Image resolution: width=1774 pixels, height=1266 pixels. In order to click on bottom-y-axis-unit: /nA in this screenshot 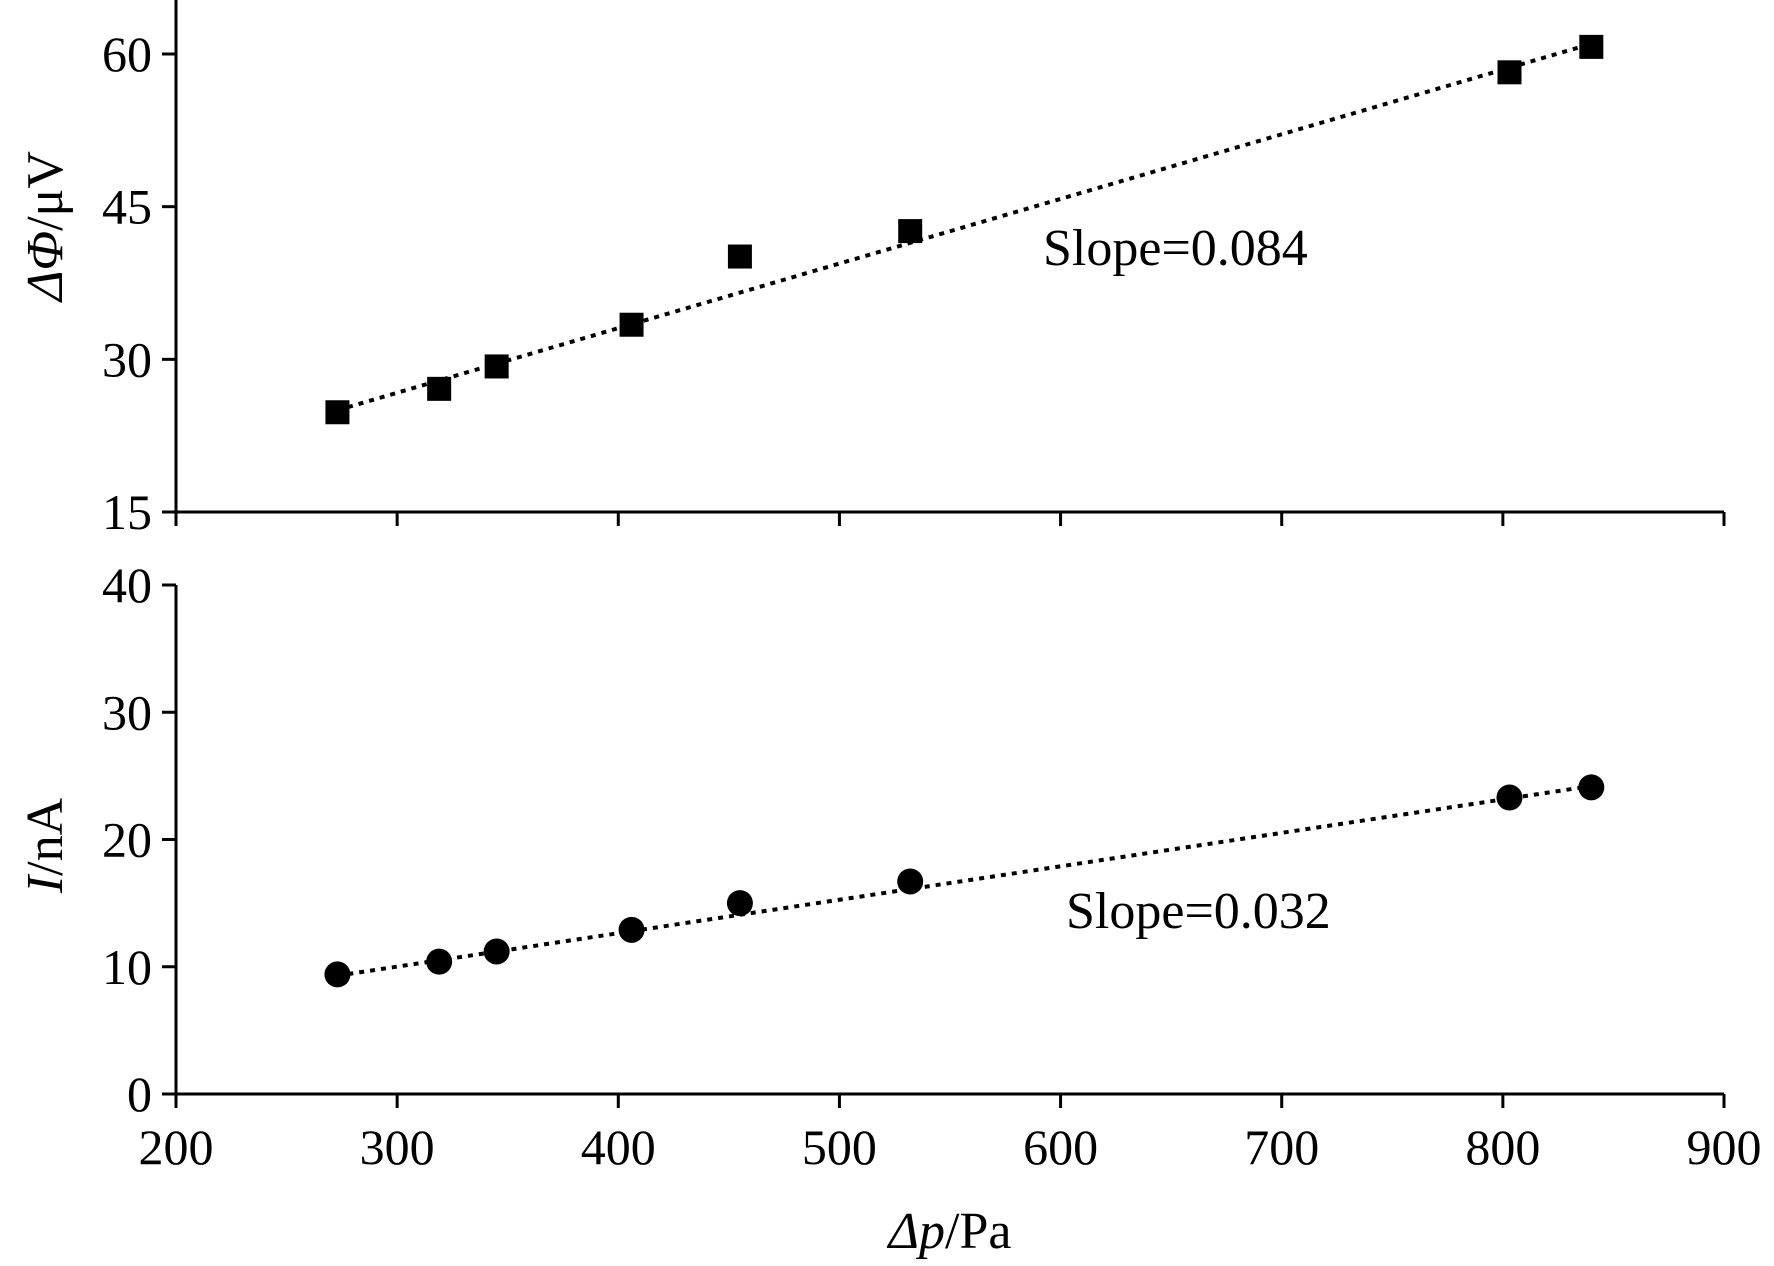, I will do `click(45, 836)`.